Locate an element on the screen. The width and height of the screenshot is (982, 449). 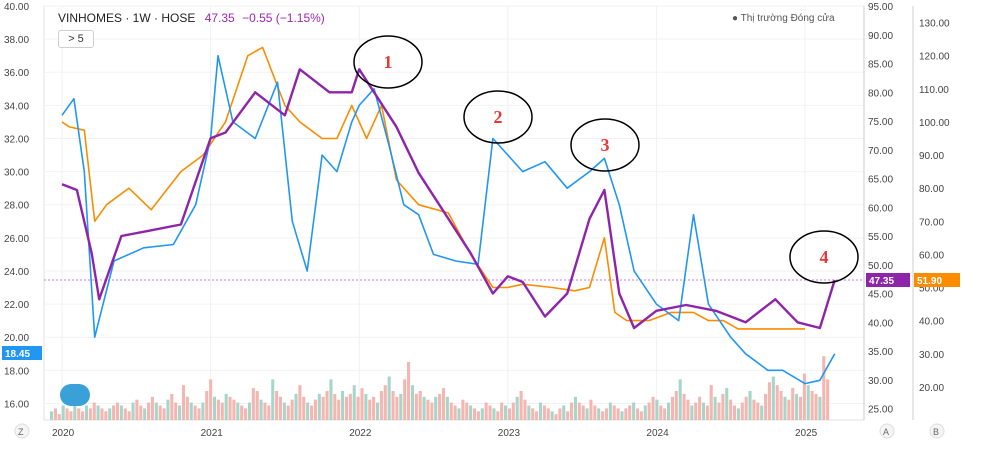
x-tick-label: 2020 is located at coordinates (63, 433).